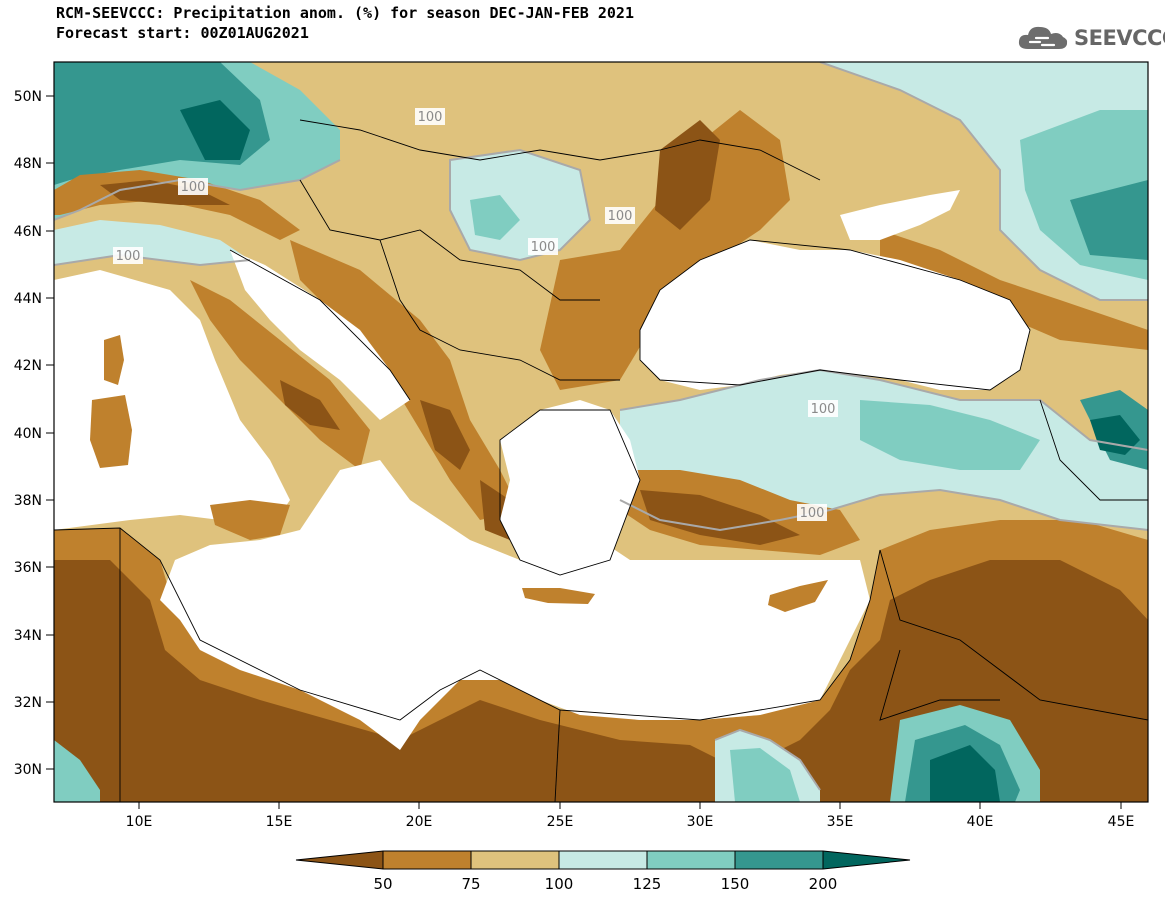  Describe the element at coordinates (419, 822) in the screenshot. I see `lon-label: 20E` at that location.